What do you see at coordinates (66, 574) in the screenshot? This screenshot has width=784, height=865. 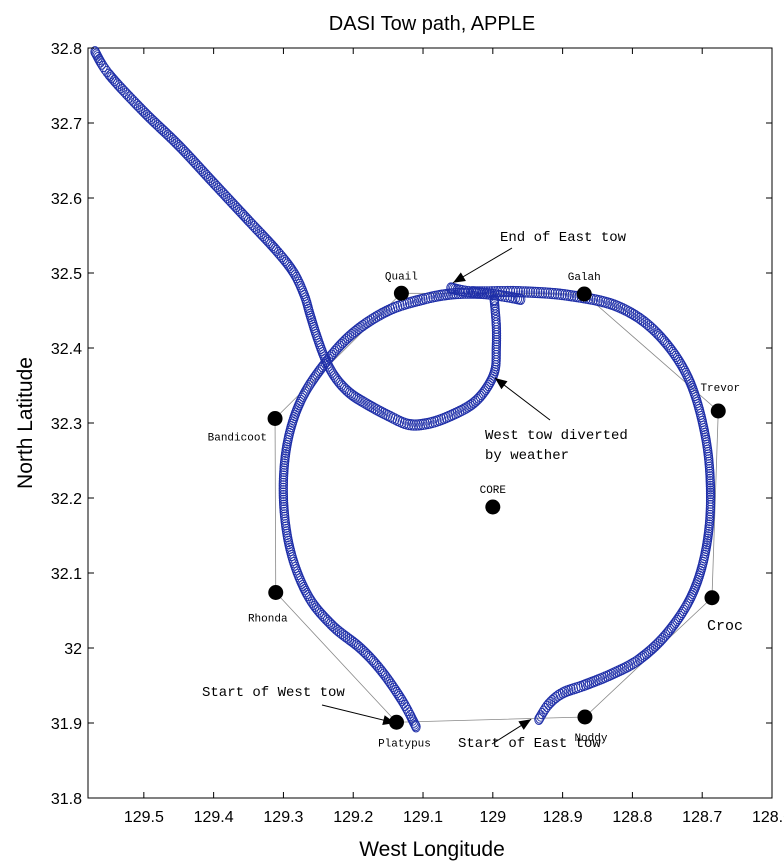 I see `y-tick-label: 32.1` at bounding box center [66, 574].